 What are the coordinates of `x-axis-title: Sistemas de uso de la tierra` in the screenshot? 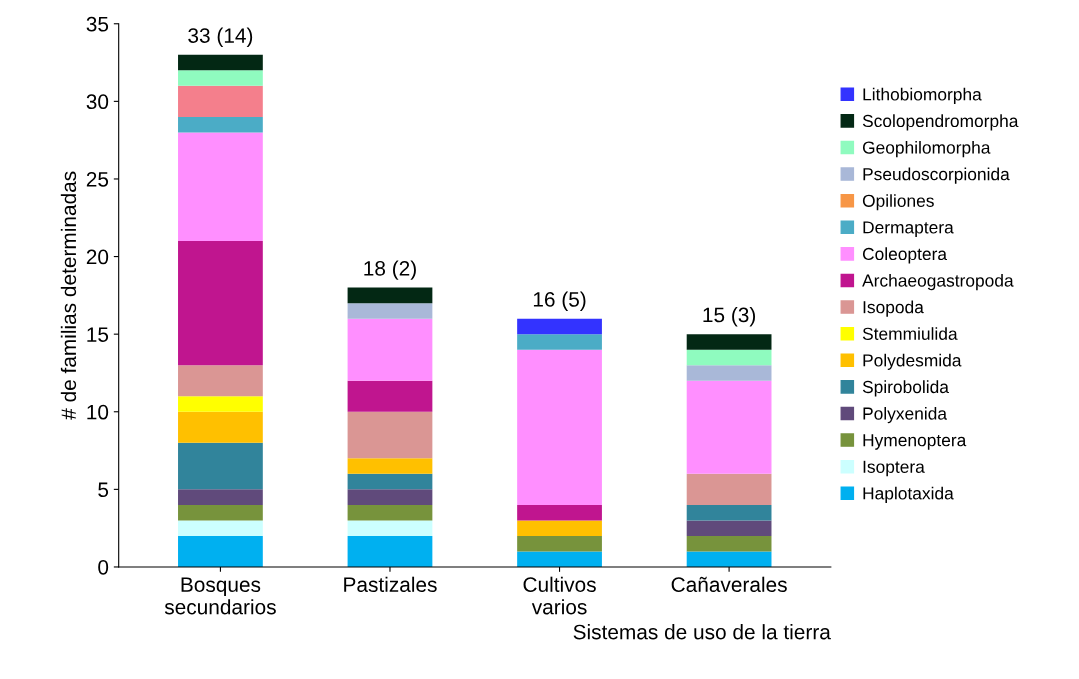 It's located at (702, 632).